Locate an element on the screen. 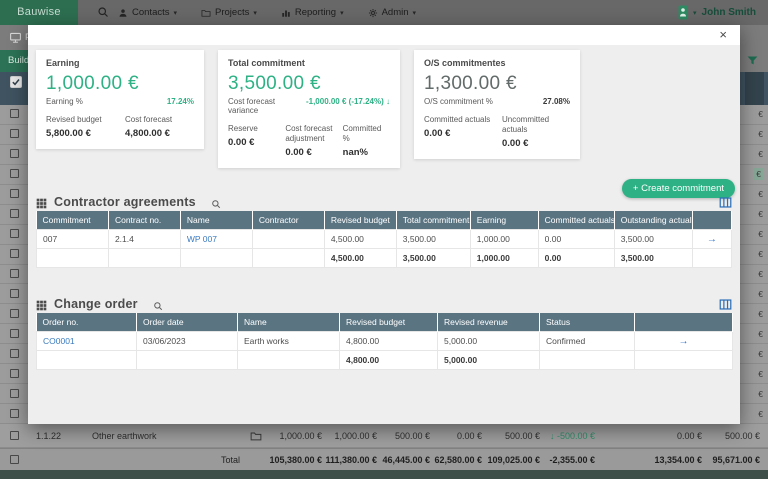 This screenshot has width=768, height=479. card-value: 3,500.00 € is located at coordinates (274, 83).